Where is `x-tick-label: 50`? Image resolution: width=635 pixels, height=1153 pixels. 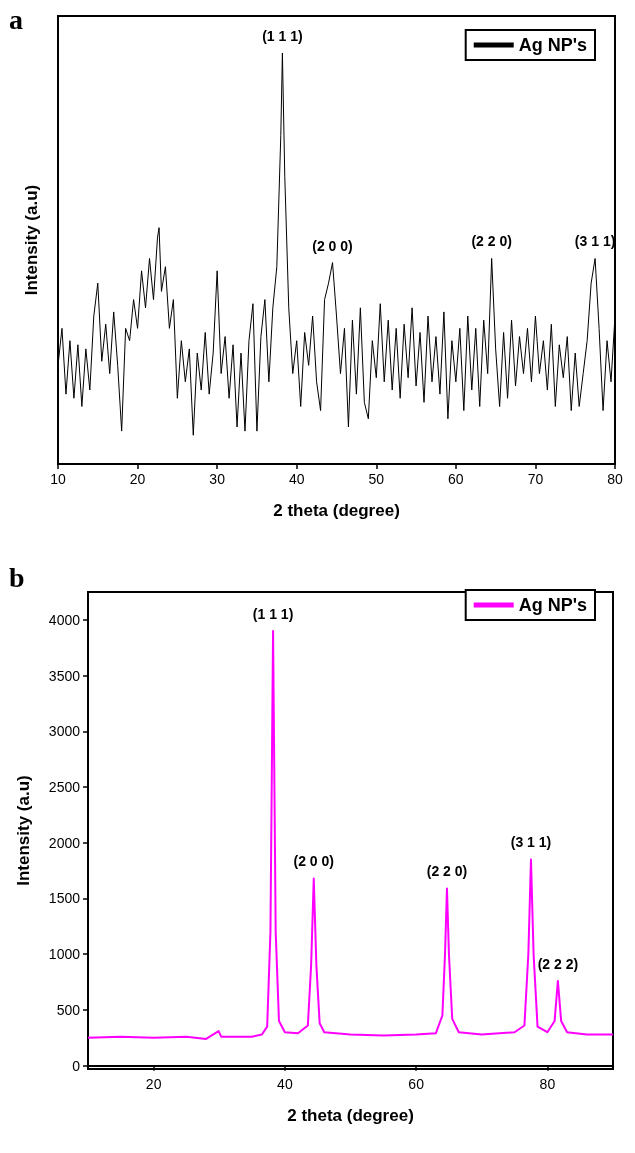
x-tick-label: 50 is located at coordinates (376, 479).